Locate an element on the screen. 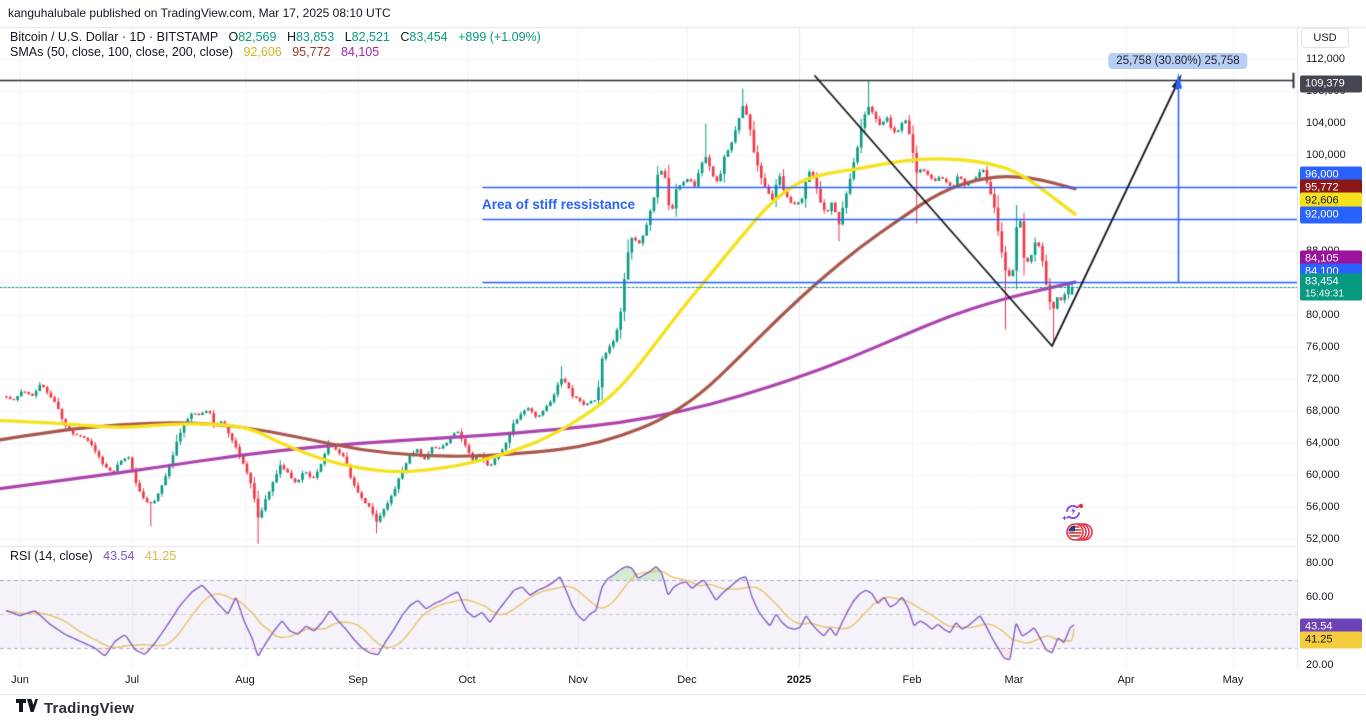 The height and width of the screenshot is (722, 1366). price-axis-label: 84,105 is located at coordinates (1331, 259).